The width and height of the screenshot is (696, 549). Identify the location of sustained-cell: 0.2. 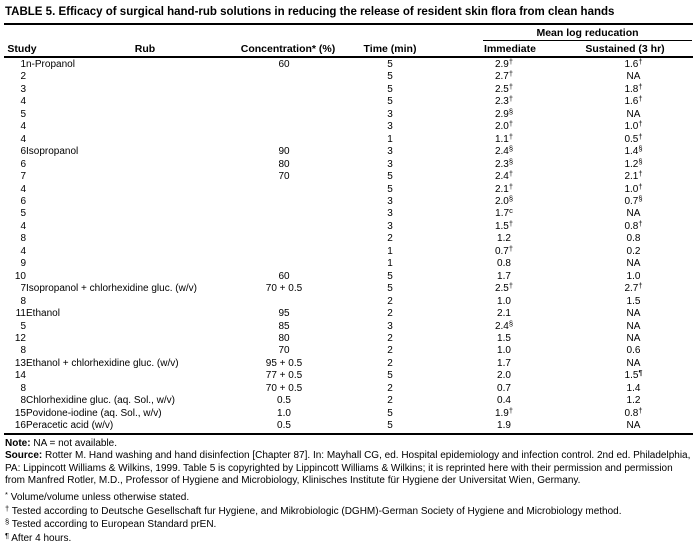
(633, 251).